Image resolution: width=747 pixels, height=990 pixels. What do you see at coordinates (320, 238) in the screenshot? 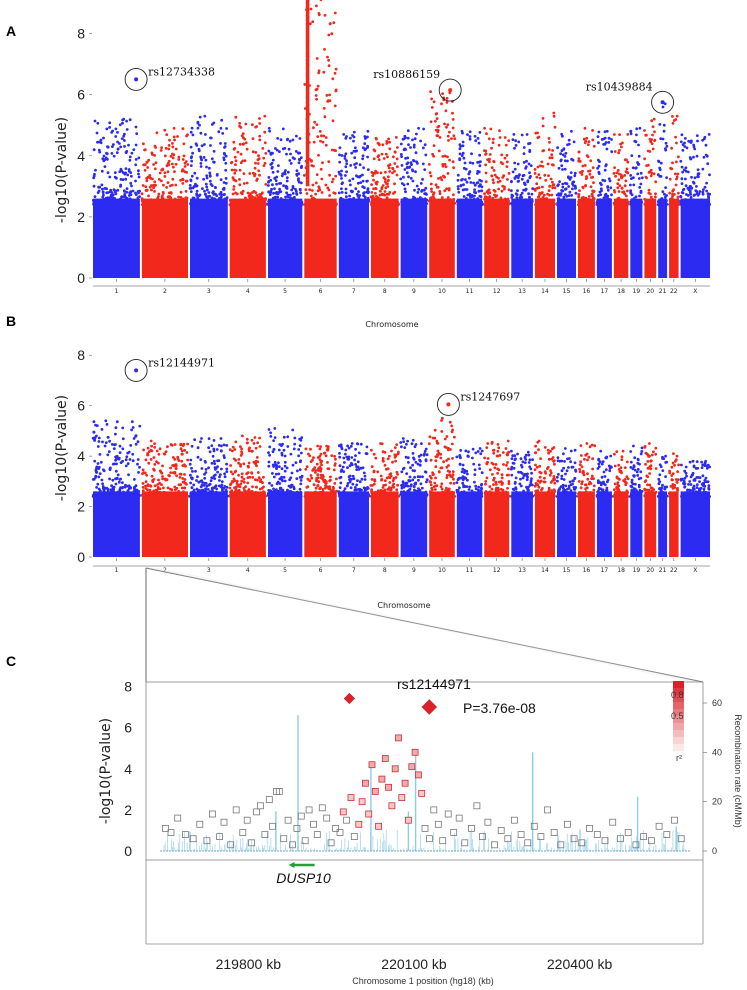
I see `chromosome-6-dense-band` at bounding box center [320, 238].